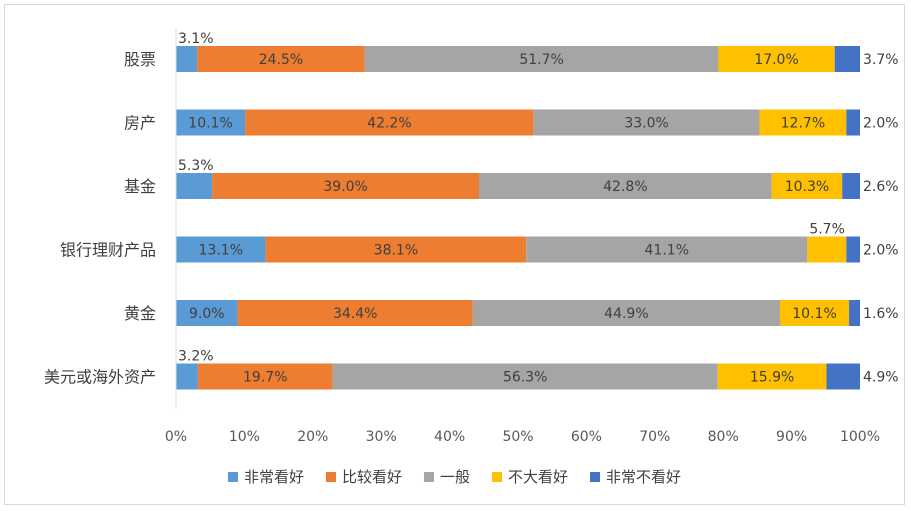 The width and height of the screenshot is (911, 511). What do you see at coordinates (381, 437) in the screenshot?
I see `x-tick-label: 30%` at bounding box center [381, 437].